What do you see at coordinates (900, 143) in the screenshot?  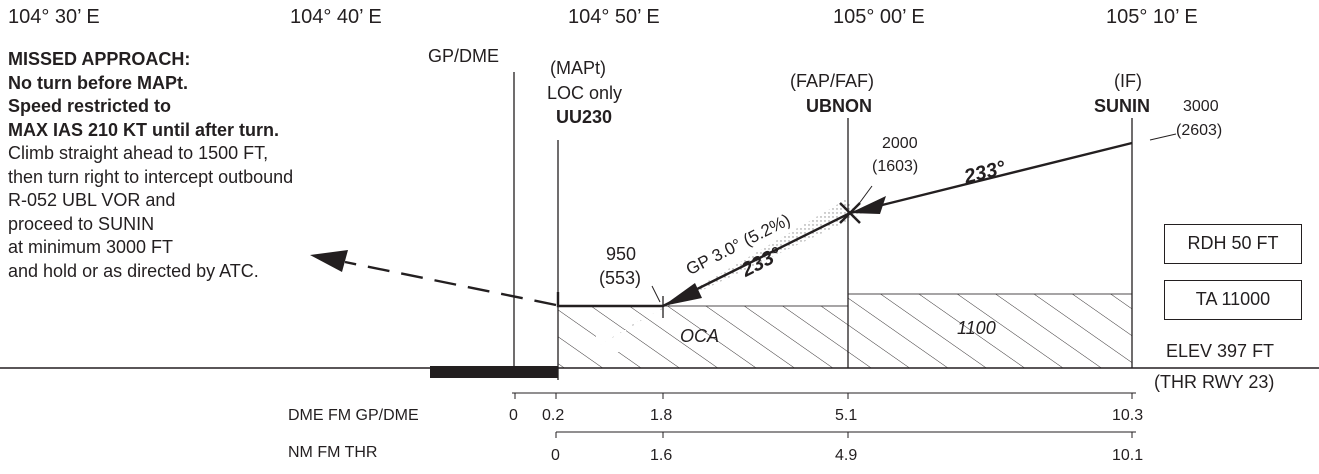 I see `faf-alt: 2000` at bounding box center [900, 143].